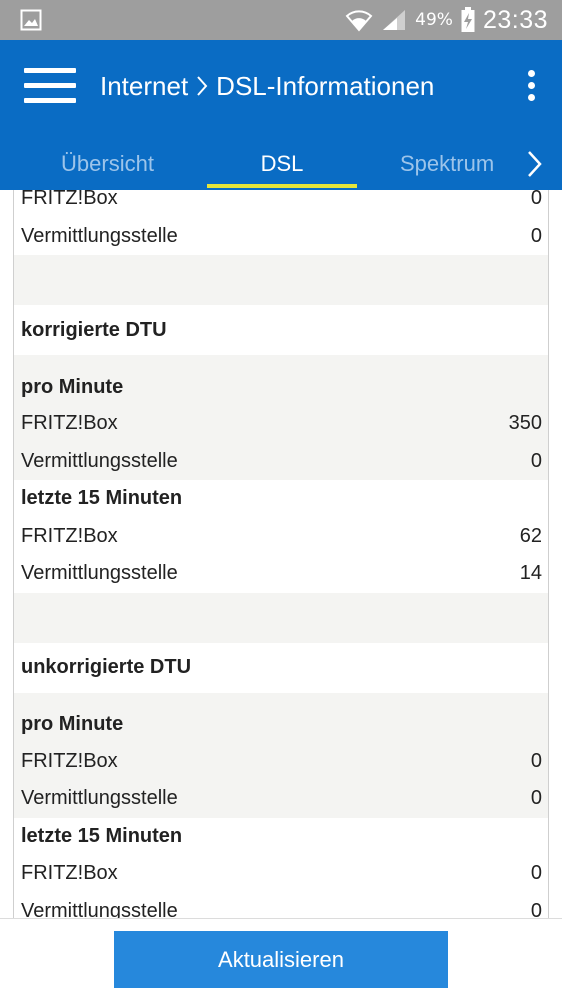 This screenshot has height=999, width=562. Describe the element at coordinates (447, 163) in the screenshot. I see `tab-spektrum: Spektrum` at that location.